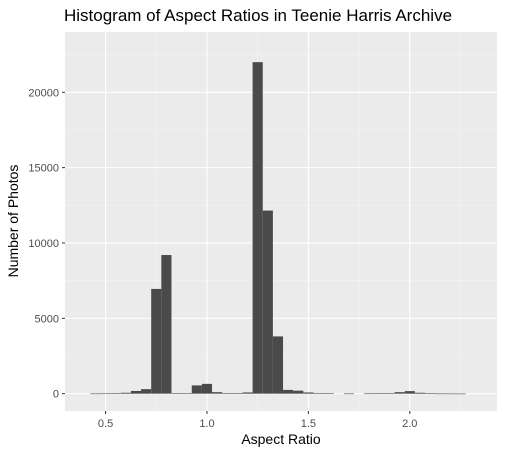 Image resolution: width=505 pixels, height=455 pixels. I want to click on y-tick-label: 20000, so click(43, 93).